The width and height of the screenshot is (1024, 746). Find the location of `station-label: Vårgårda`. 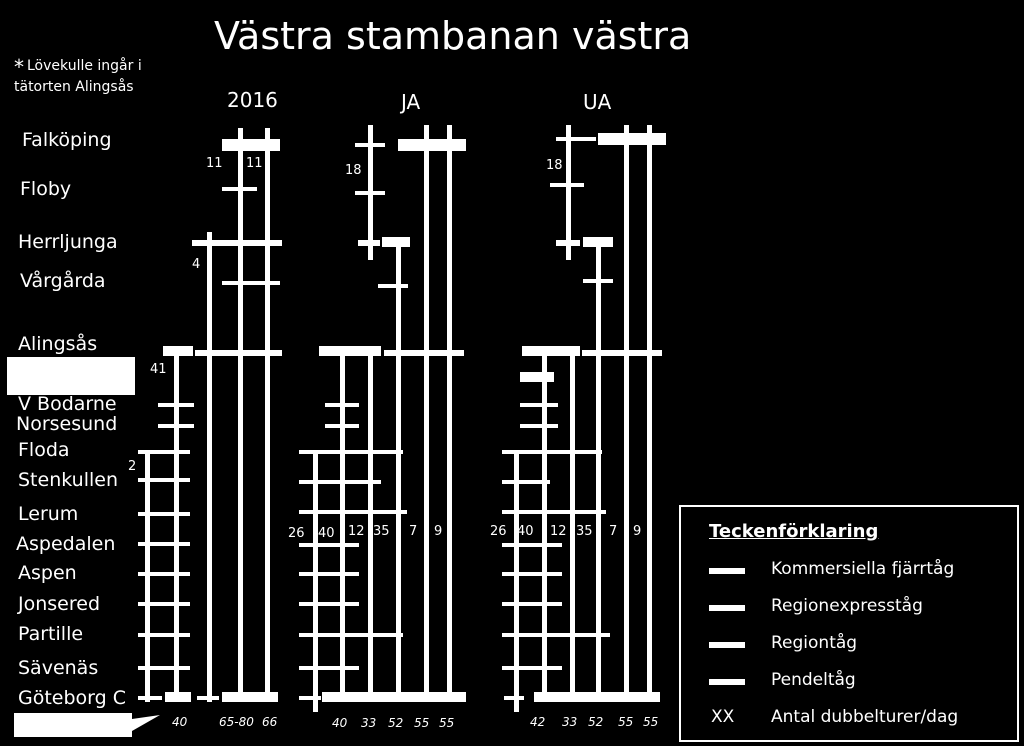

station-label: Vårgårda is located at coordinates (63, 281).